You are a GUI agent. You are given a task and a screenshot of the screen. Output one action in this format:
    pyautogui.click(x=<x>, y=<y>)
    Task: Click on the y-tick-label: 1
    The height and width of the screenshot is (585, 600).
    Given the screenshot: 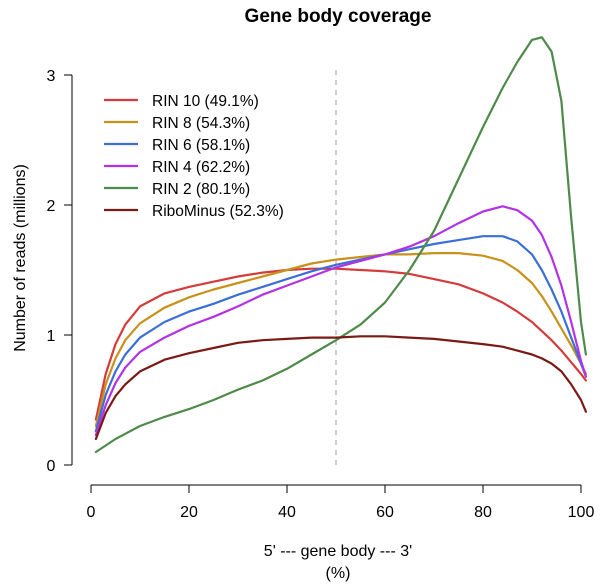 What is the action you would take?
    pyautogui.click(x=51, y=336)
    